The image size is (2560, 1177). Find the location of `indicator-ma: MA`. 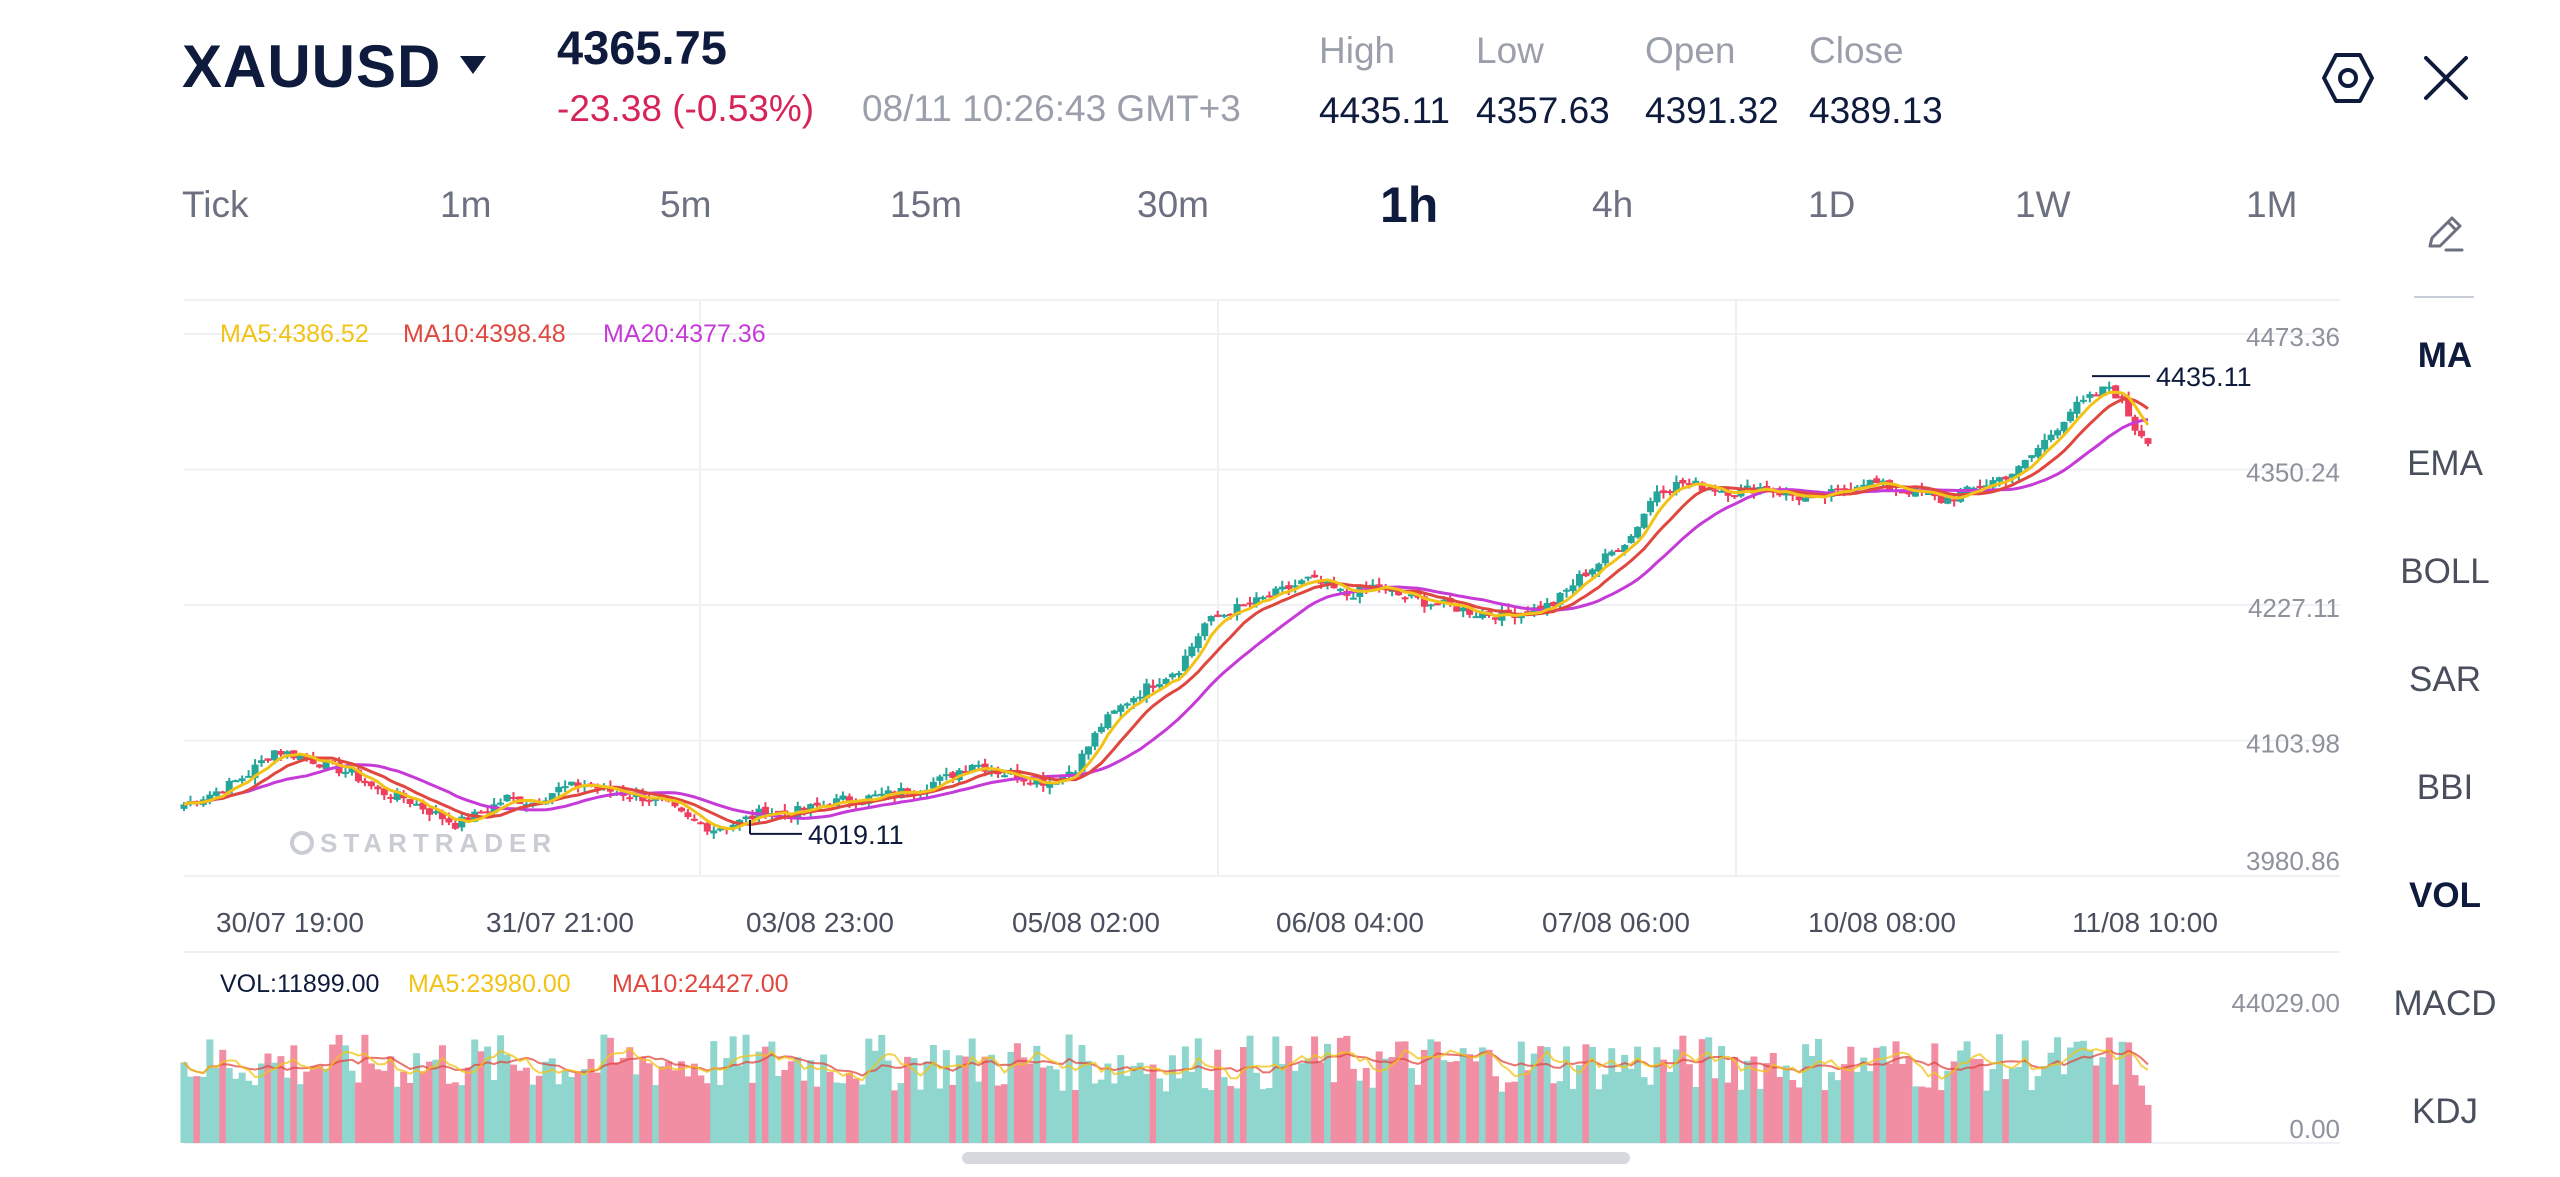

indicator-ma: MA is located at coordinates (2445, 355).